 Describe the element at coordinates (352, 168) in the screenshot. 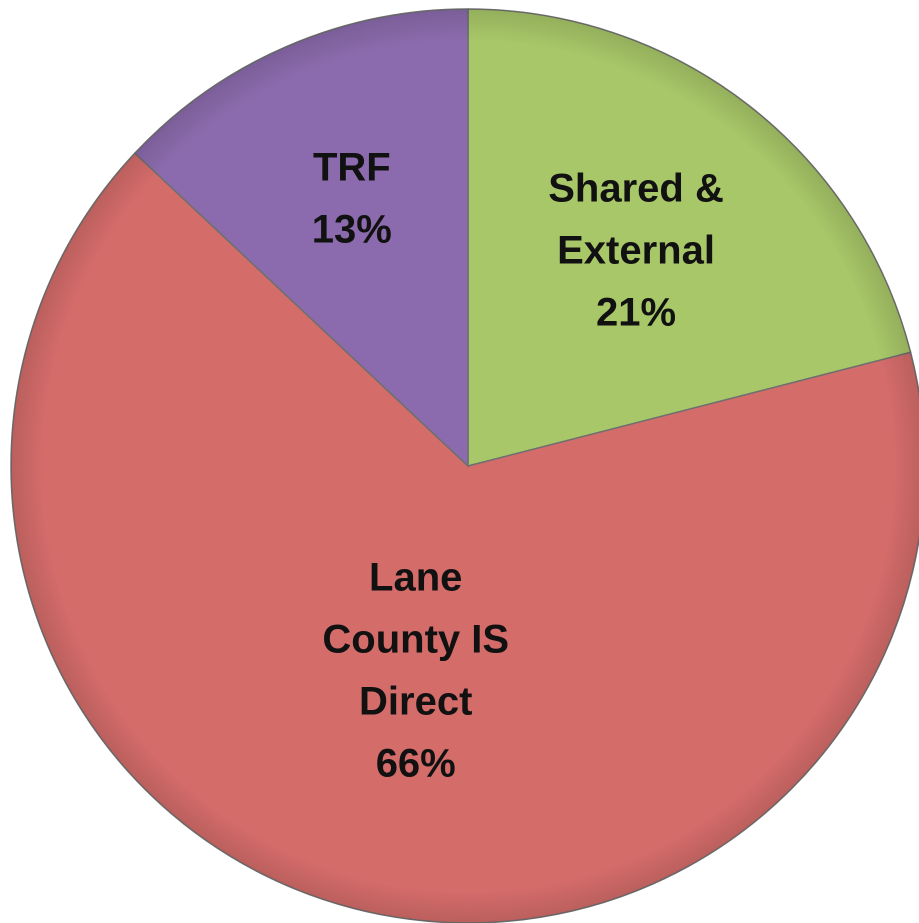

I see `slice-label: TRF` at that location.